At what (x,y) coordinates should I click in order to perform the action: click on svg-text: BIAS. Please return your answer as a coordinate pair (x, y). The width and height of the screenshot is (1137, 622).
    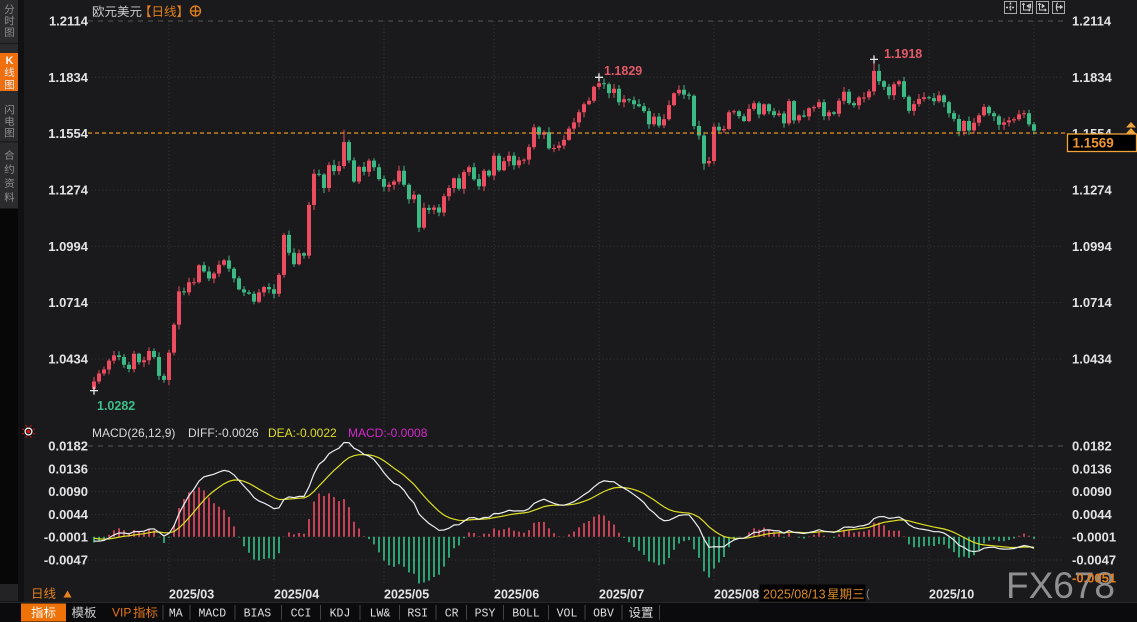
    Looking at the image, I should click on (258, 614).